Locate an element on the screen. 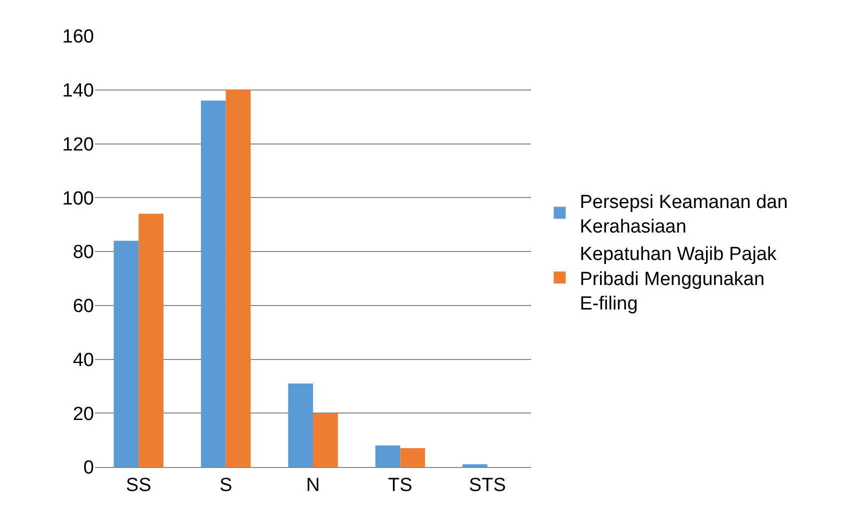 The width and height of the screenshot is (841, 527). y-tick-label: 120 is located at coordinates (78, 145).